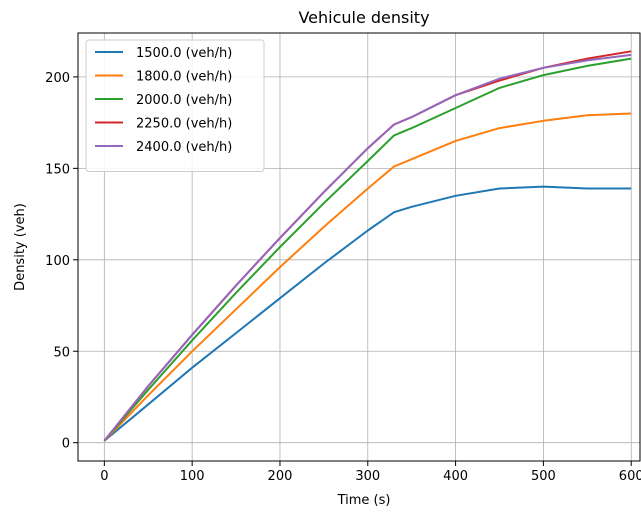 The width and height of the screenshot is (641, 513). I want to click on x-tick-label: 600, so click(630, 476).